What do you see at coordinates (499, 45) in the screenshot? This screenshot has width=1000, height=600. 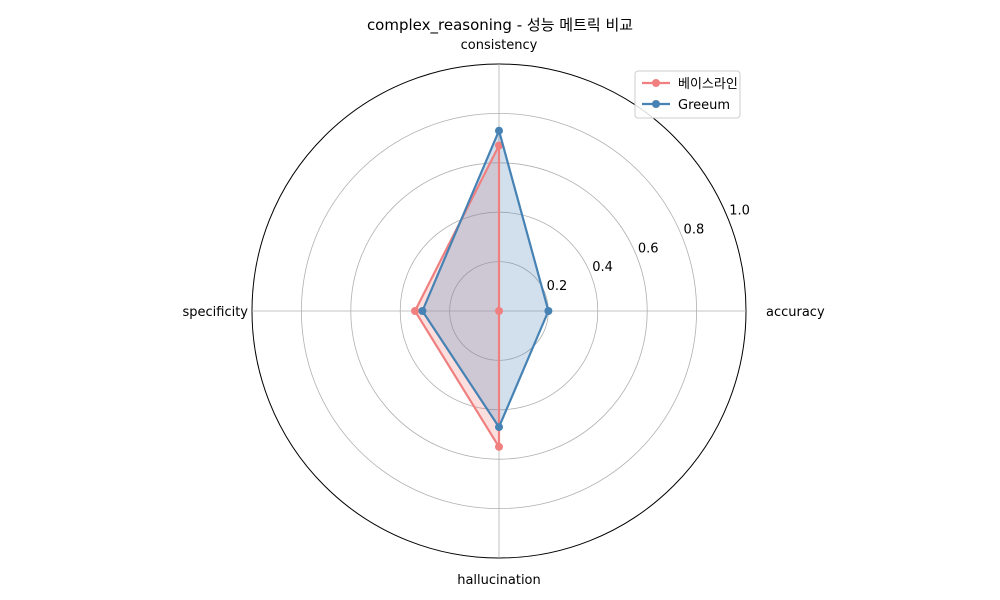 I see `axis-label-consistency: consistency` at bounding box center [499, 45].